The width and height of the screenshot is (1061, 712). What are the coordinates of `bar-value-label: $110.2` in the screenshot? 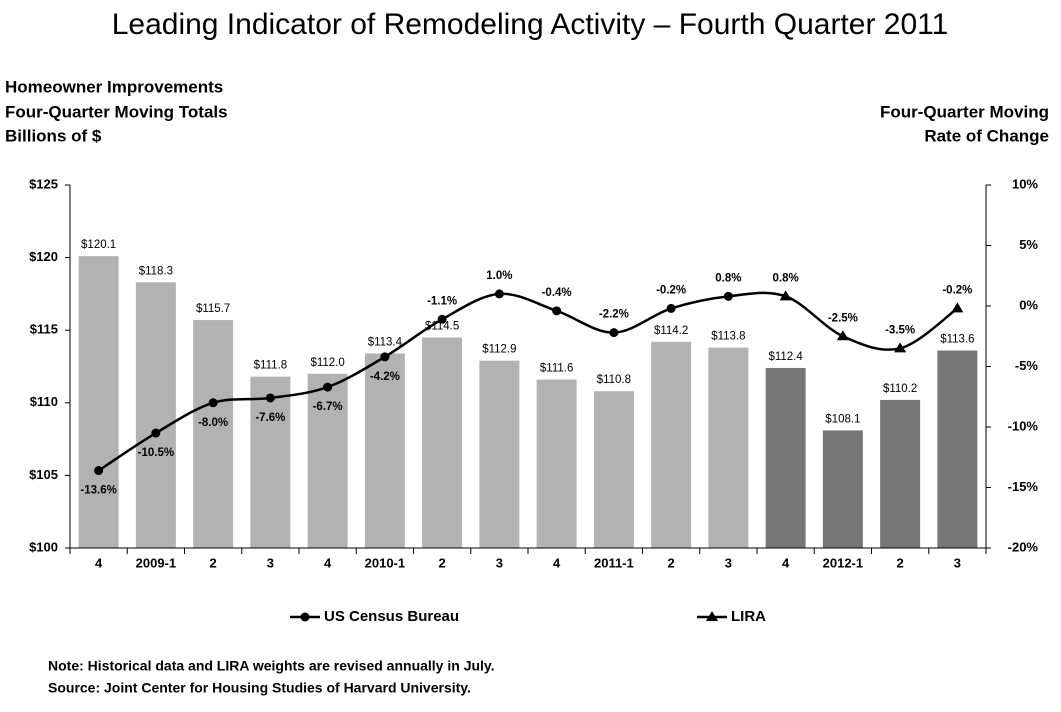 It's located at (900, 389).